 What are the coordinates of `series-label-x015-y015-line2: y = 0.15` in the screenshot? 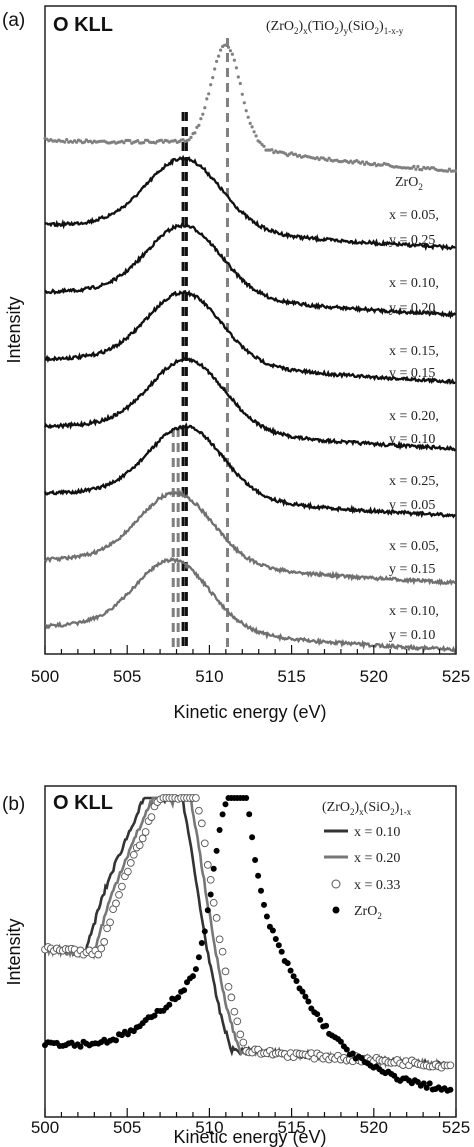 It's located at (412, 373).